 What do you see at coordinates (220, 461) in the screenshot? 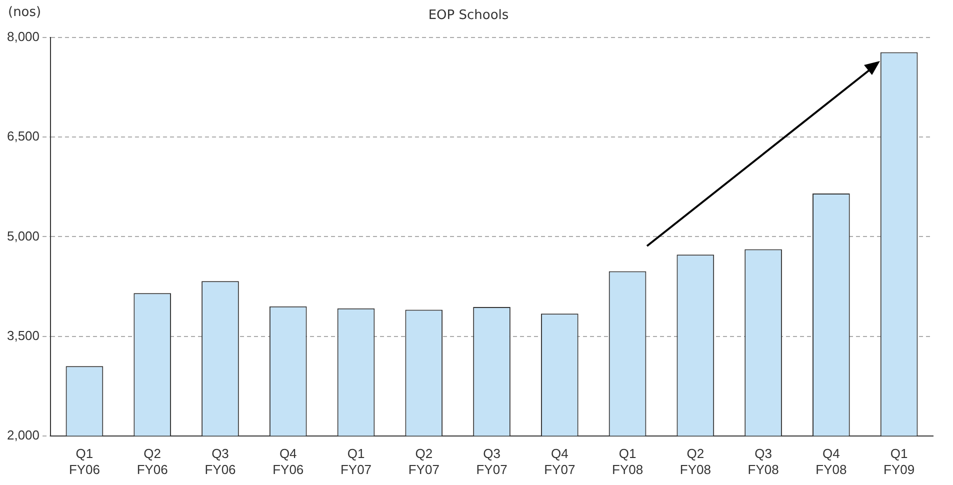
I see `x-tick-label: Q3 FY06` at bounding box center [220, 461].